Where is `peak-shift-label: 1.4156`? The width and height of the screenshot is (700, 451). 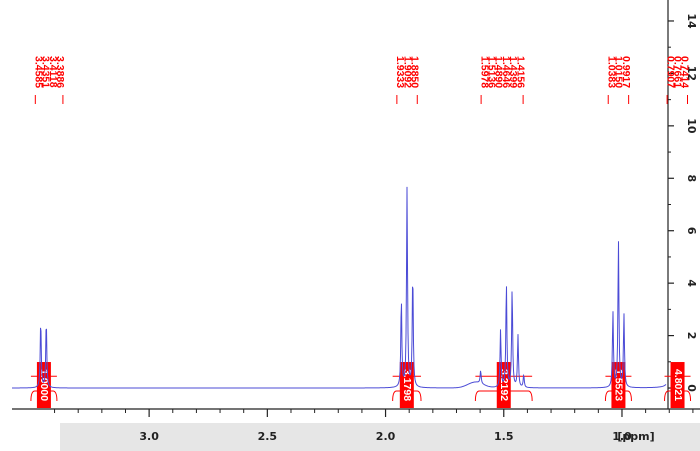
peak-shift-label: 1.4156 is located at coordinates (520, 72).